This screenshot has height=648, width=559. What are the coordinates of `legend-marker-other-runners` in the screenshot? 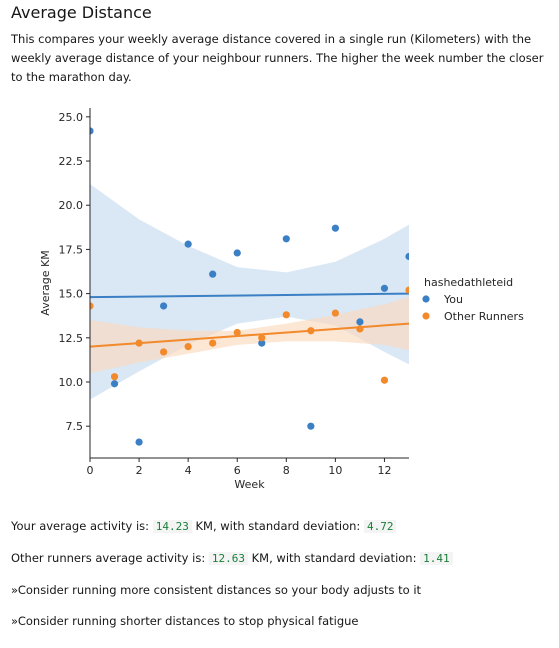 It's located at (426, 316).